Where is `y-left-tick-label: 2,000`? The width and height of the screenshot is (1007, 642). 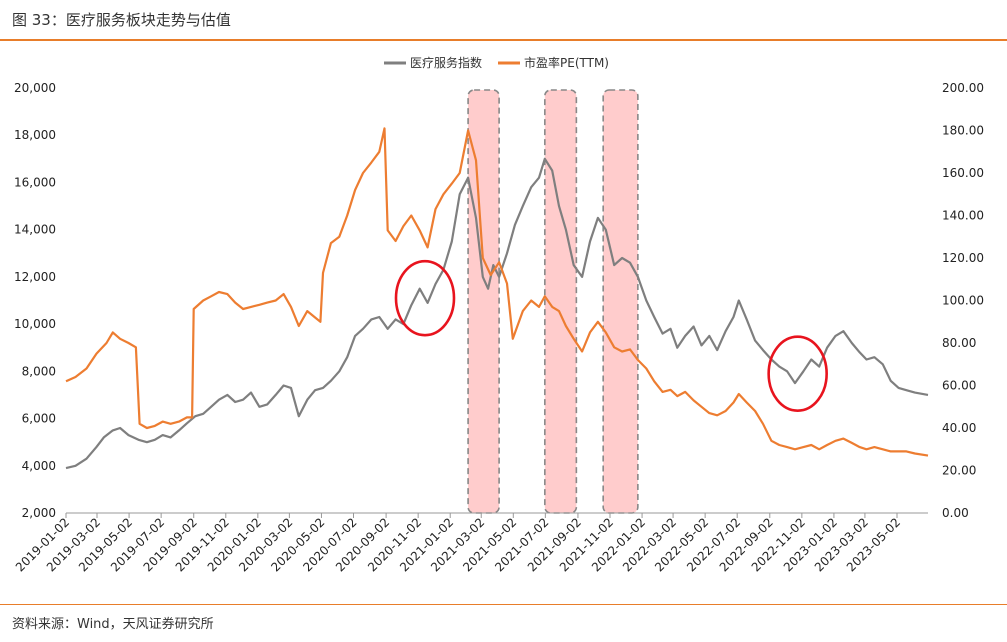
y-left-tick-label: 2,000 is located at coordinates (39, 513).